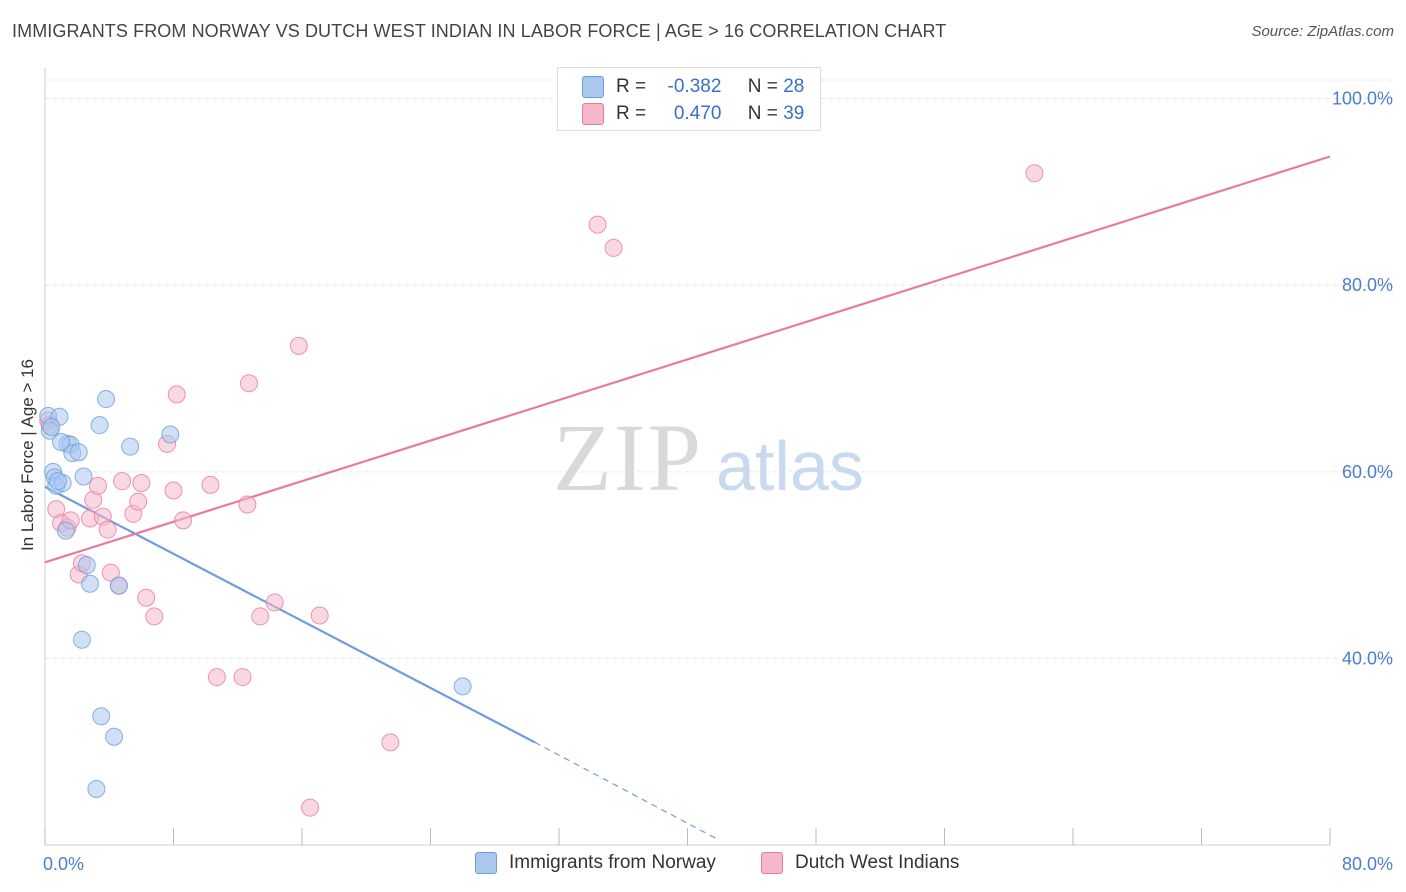 The width and height of the screenshot is (1406, 892). Describe the element at coordinates (1362, 99) in the screenshot. I see `y-tick-label: 100.0%` at that location.